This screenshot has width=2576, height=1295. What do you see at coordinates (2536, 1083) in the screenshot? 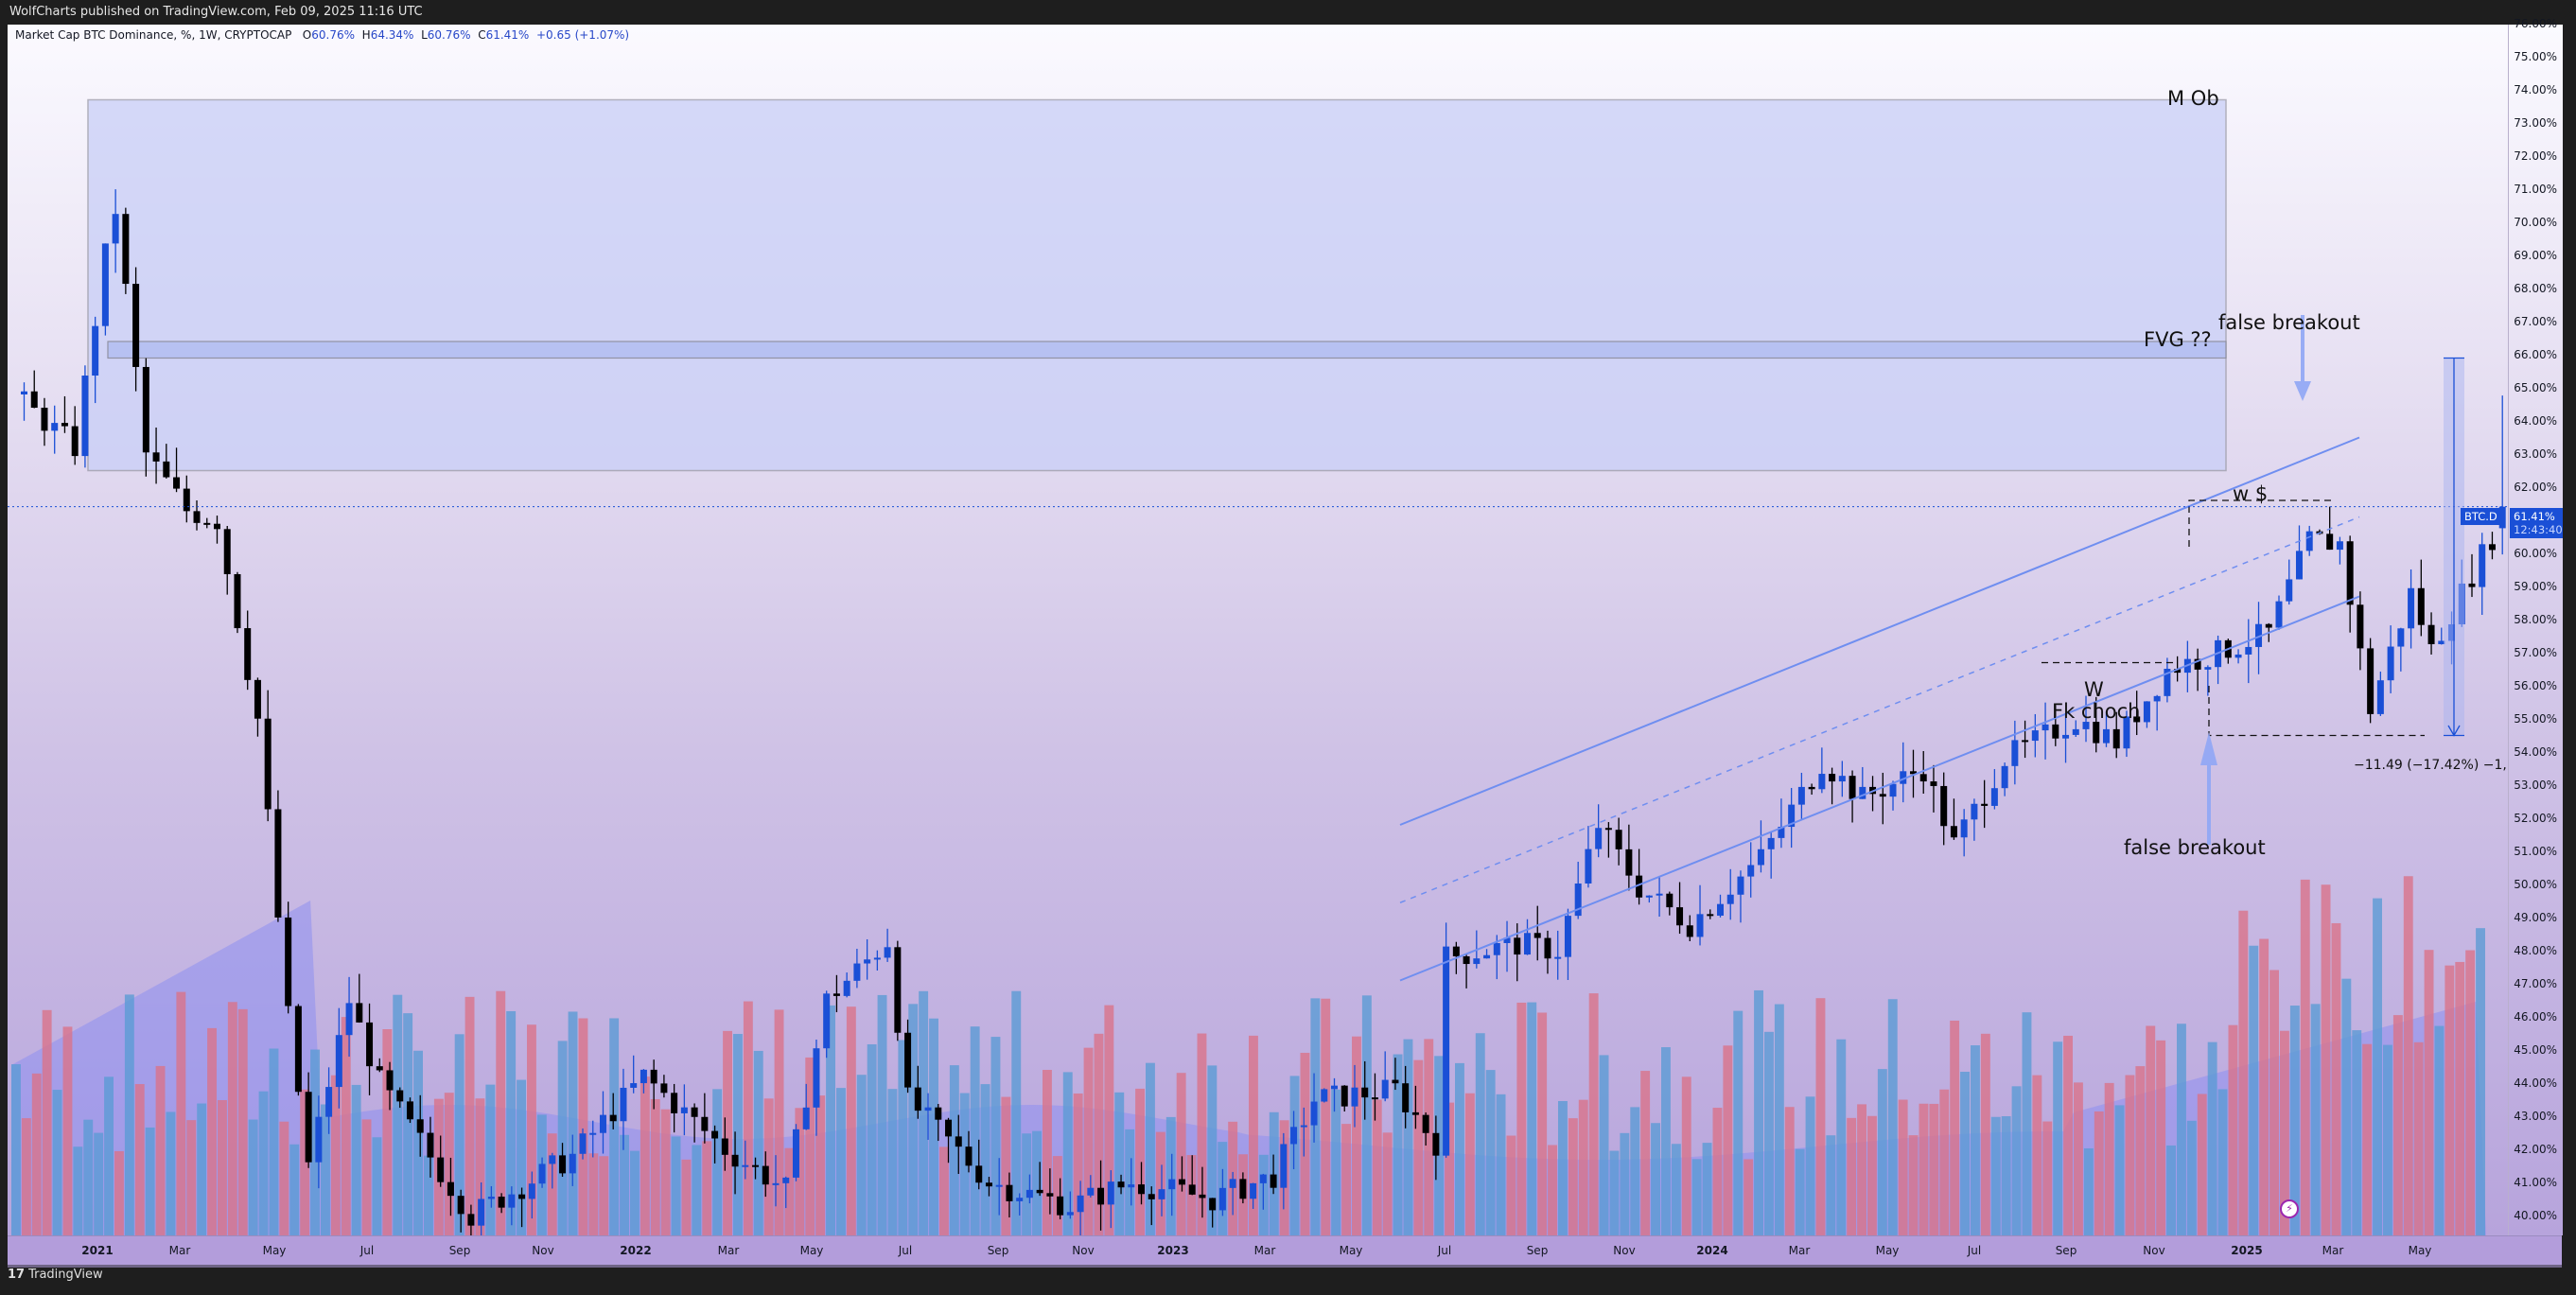
I see `price-tick: 44.00%` at bounding box center [2536, 1083].